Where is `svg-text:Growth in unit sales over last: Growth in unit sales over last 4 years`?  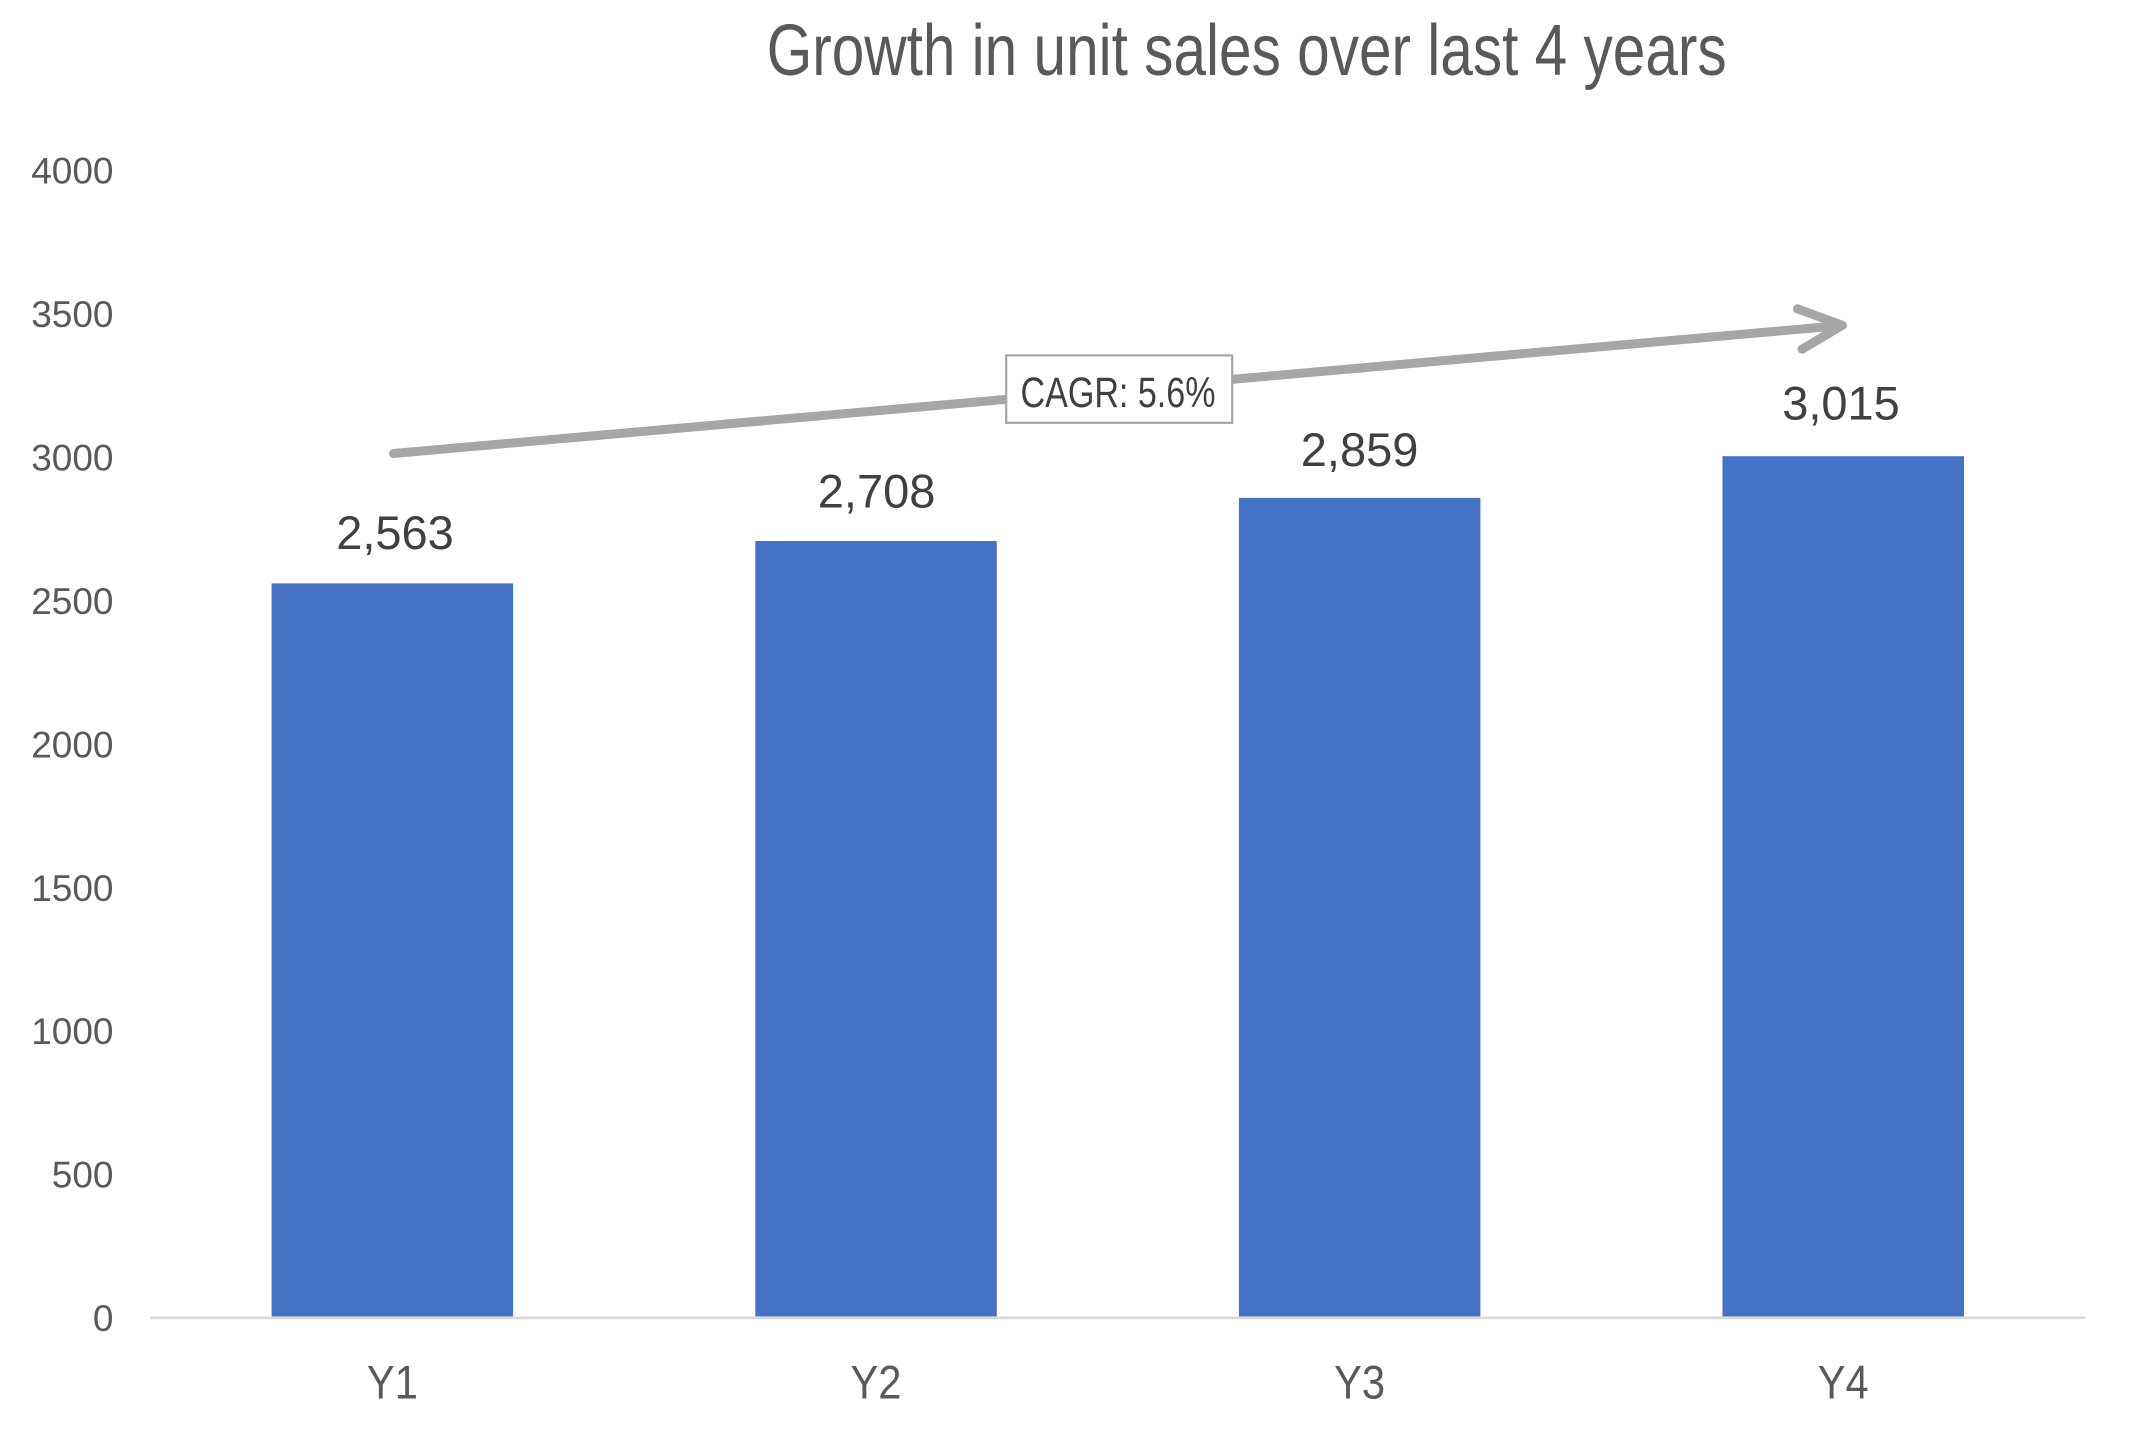
svg-text:Growth in unit sales over last: Growth in unit sales over last 4 years is located at coordinates (1247, 51).